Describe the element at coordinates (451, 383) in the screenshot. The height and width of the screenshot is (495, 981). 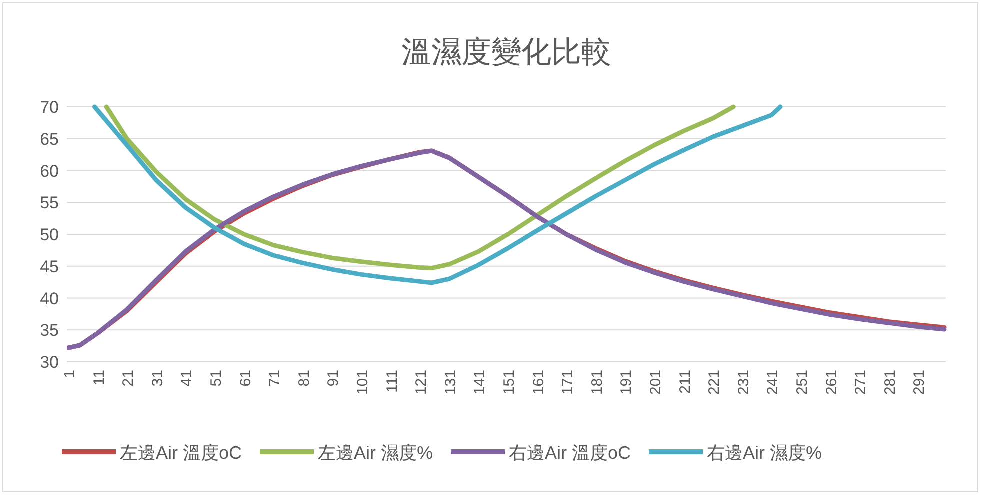
I see `x-tick-label: 131` at that location.